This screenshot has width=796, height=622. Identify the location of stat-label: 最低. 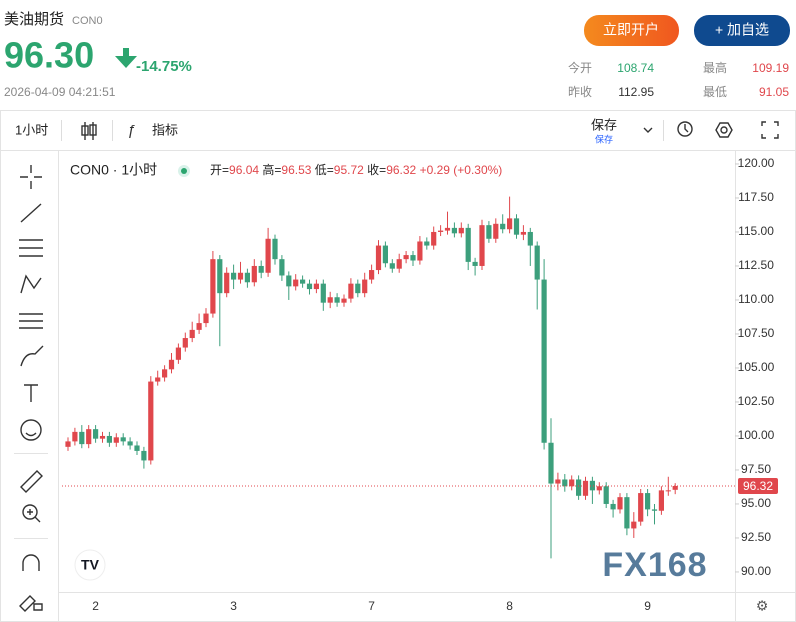
(715, 92).